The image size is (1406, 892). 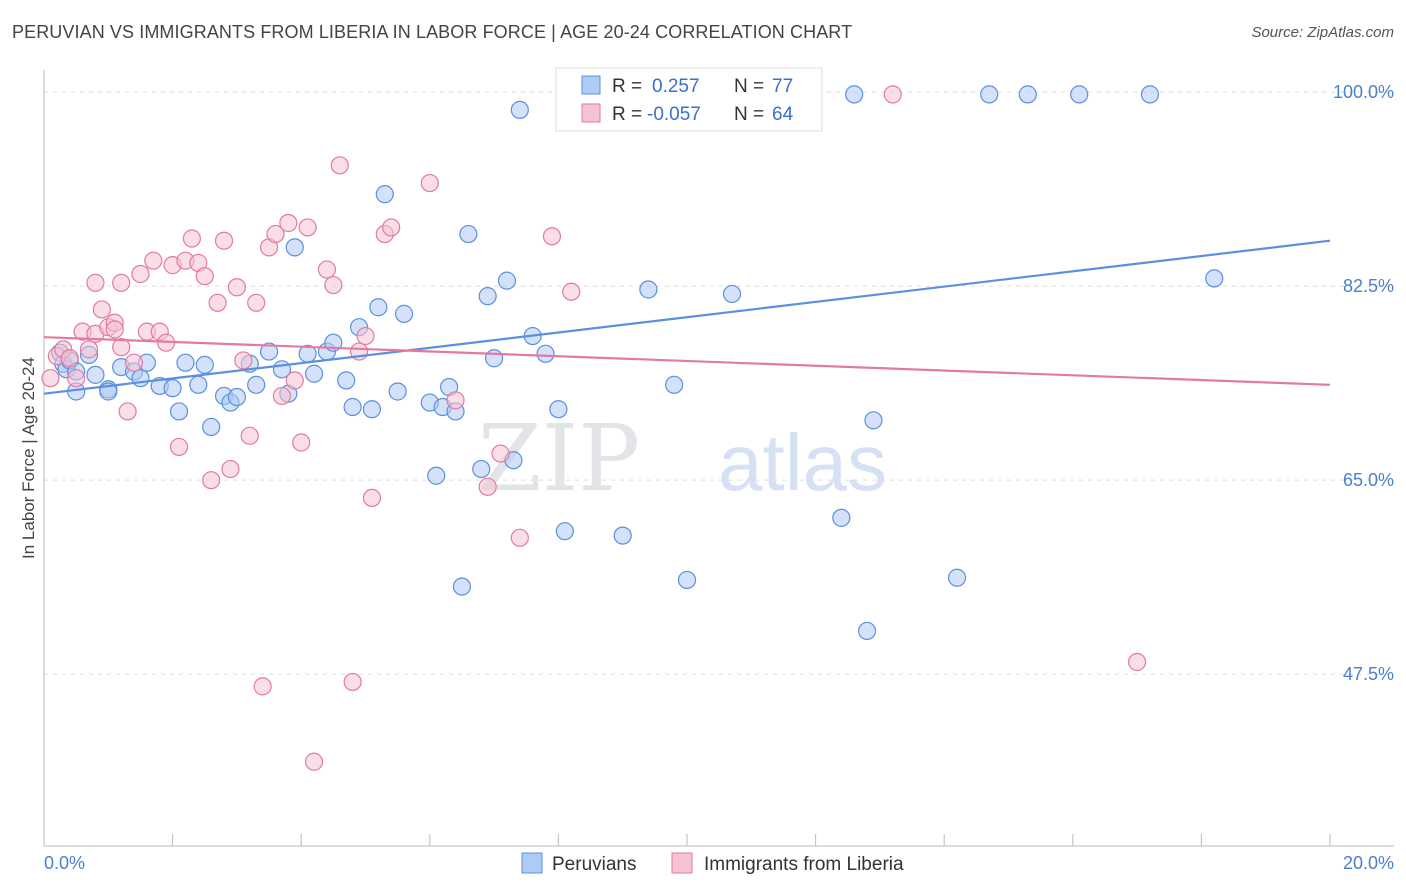 What do you see at coordinates (1363, 383) in the screenshot?
I see `y-axis-tick-labels: 47.5% 65.0% 82.5% 100.0%` at bounding box center [1363, 383].